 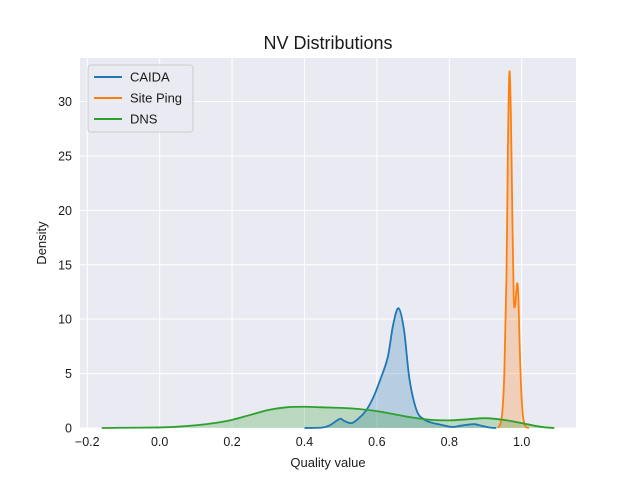 I want to click on x-tick-label: 1.0, so click(x=521, y=442).